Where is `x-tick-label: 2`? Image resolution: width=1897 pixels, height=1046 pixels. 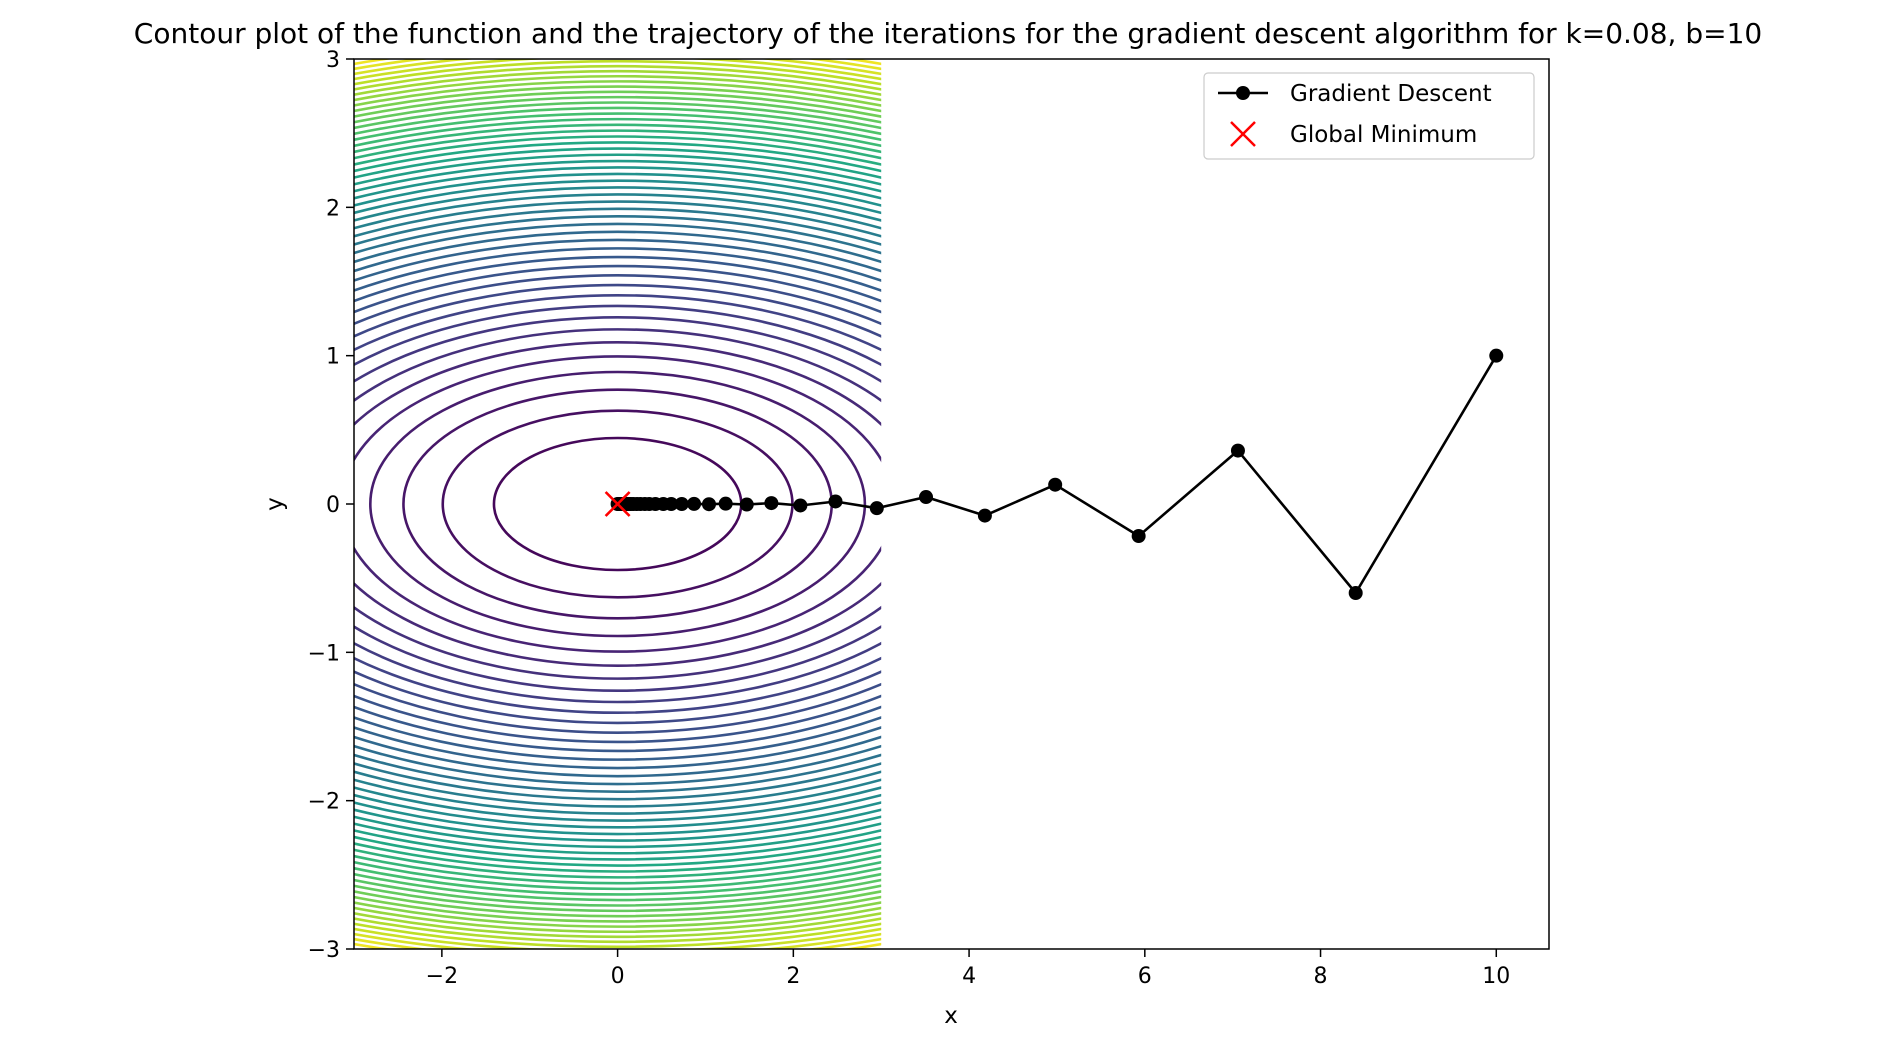
x-tick-label: 2 is located at coordinates (793, 976).